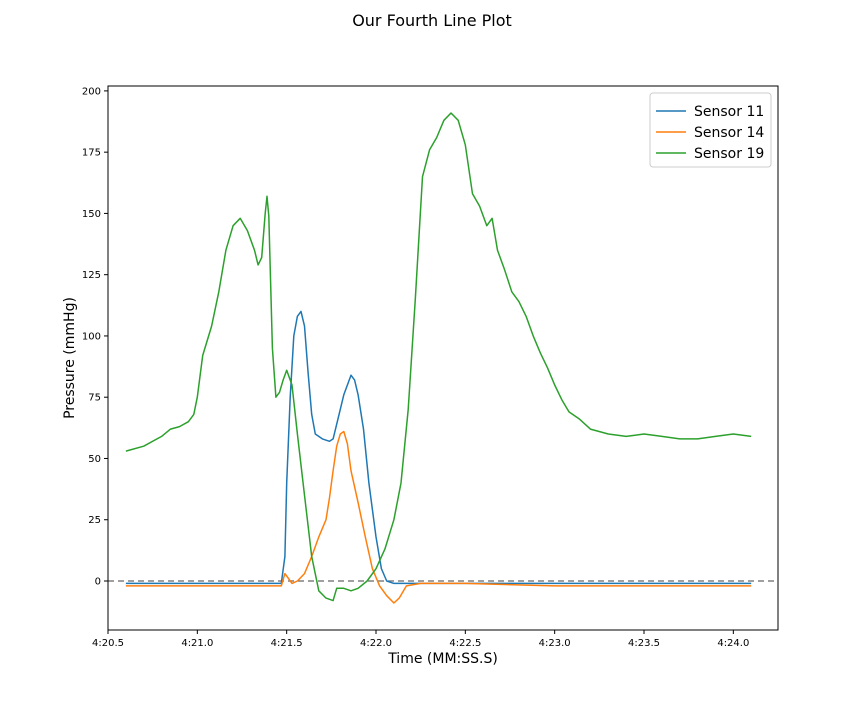 The image size is (864, 720). What do you see at coordinates (91, 275) in the screenshot?
I see `y-tick-label: 125` at bounding box center [91, 275].